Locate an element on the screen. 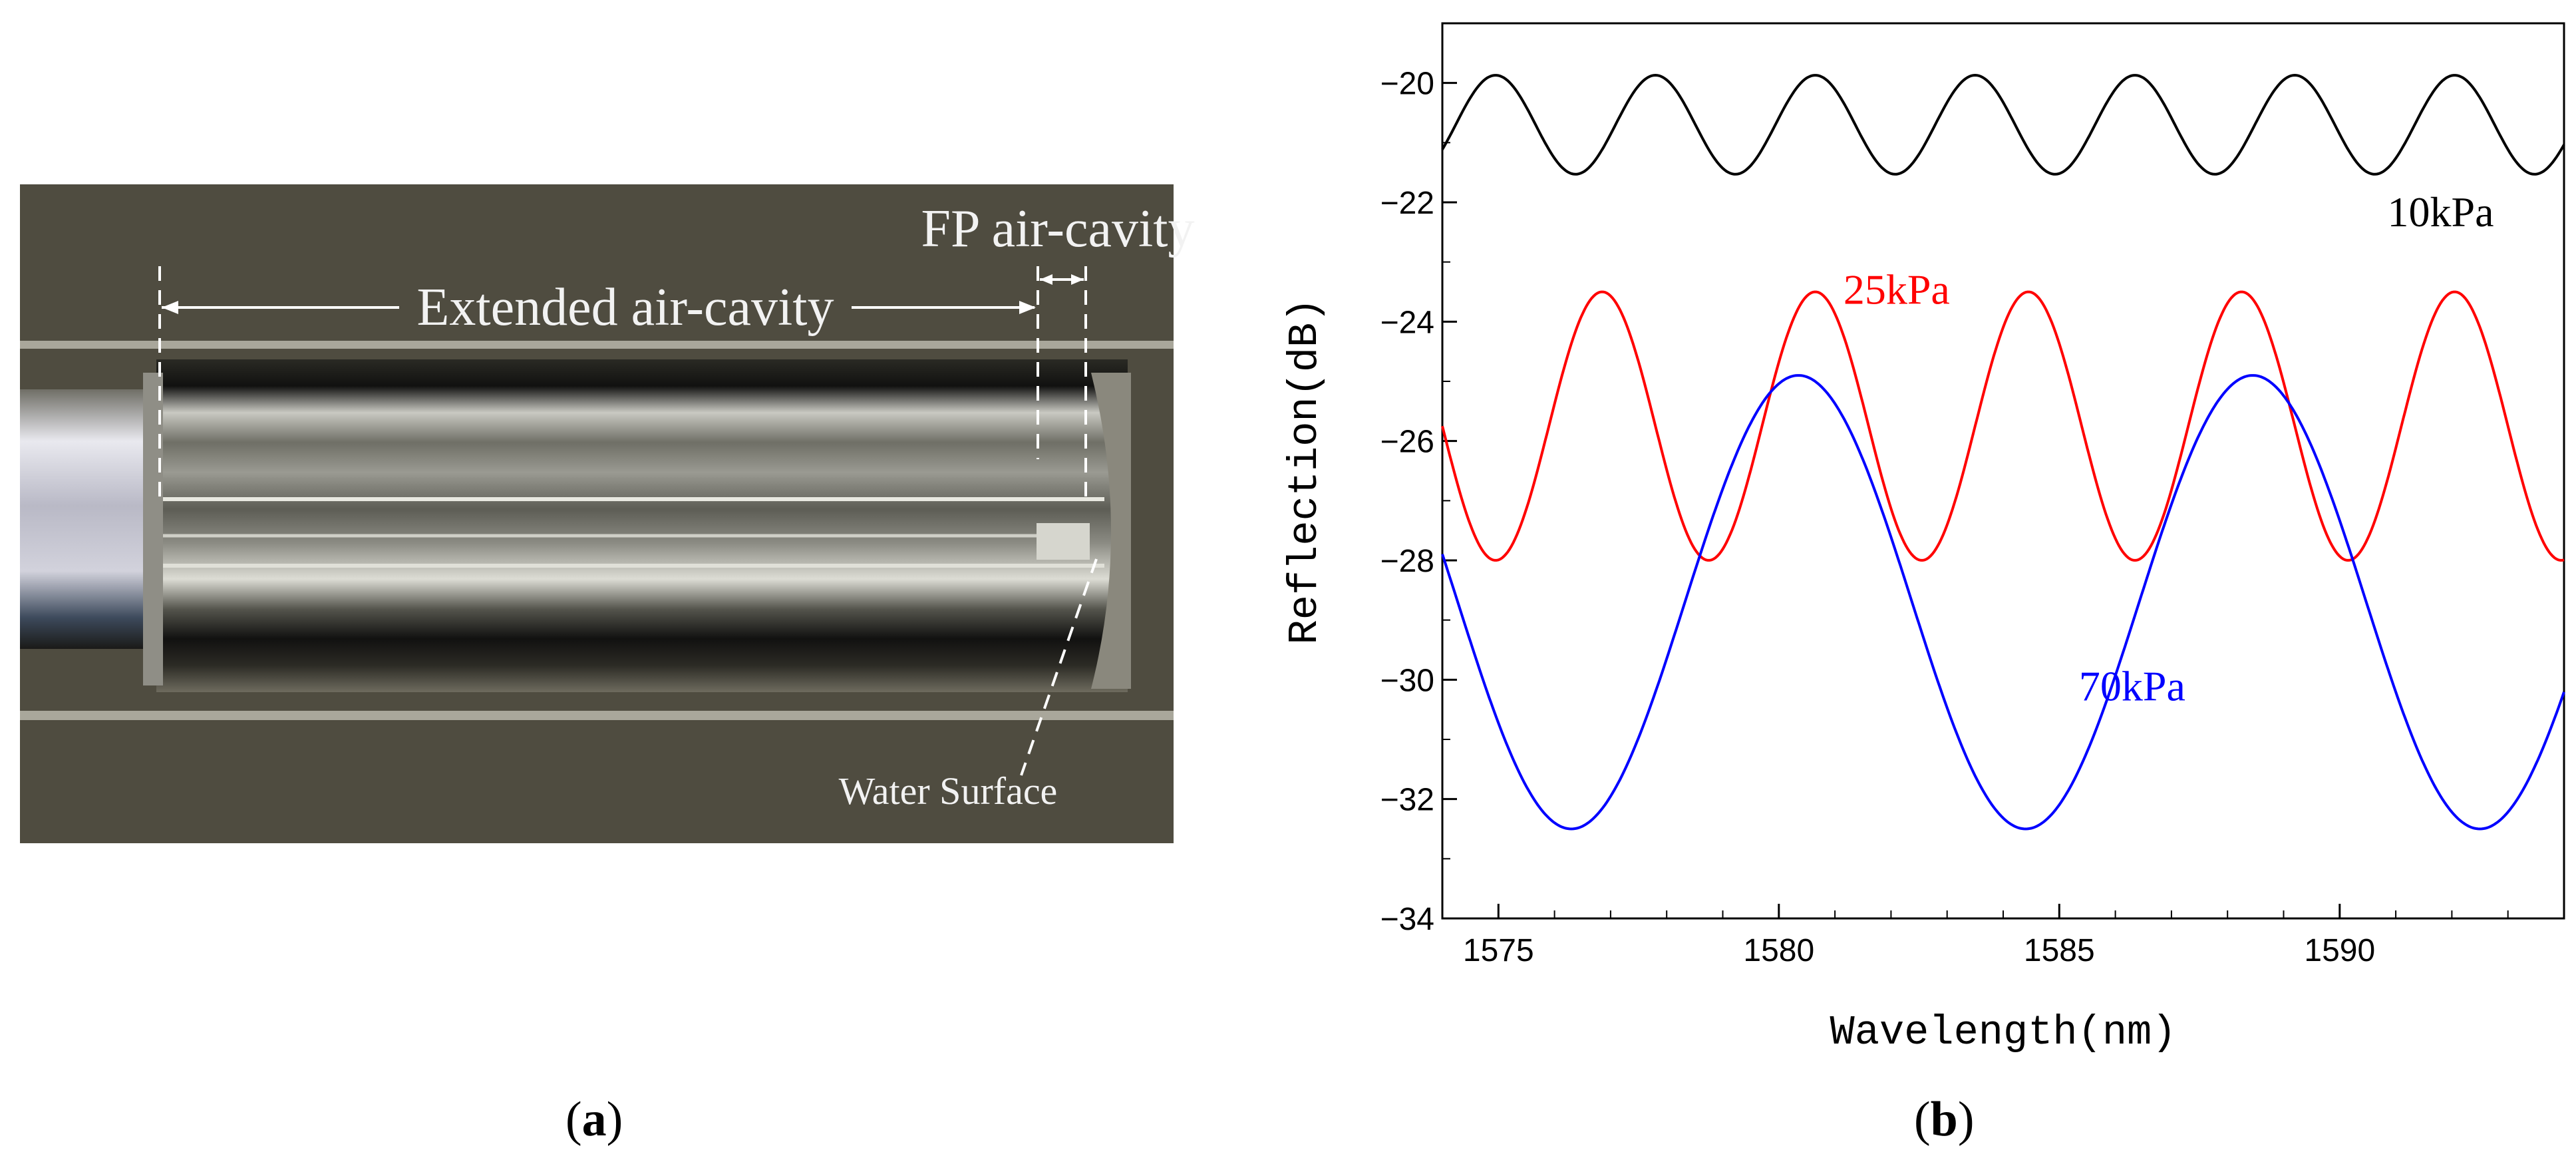 The height and width of the screenshot is (1166, 2576). label-extended-air-cavity: Extended air-cavity is located at coordinates (625, 307).